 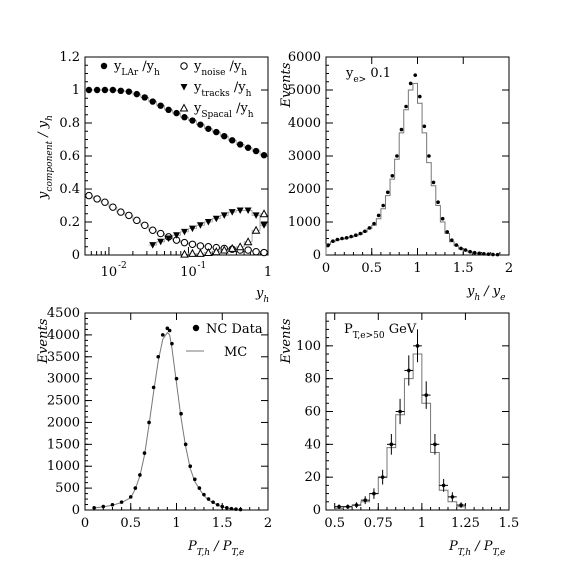 I want to click on legend-label-1: ynoise /yh, so click(x=220, y=68).